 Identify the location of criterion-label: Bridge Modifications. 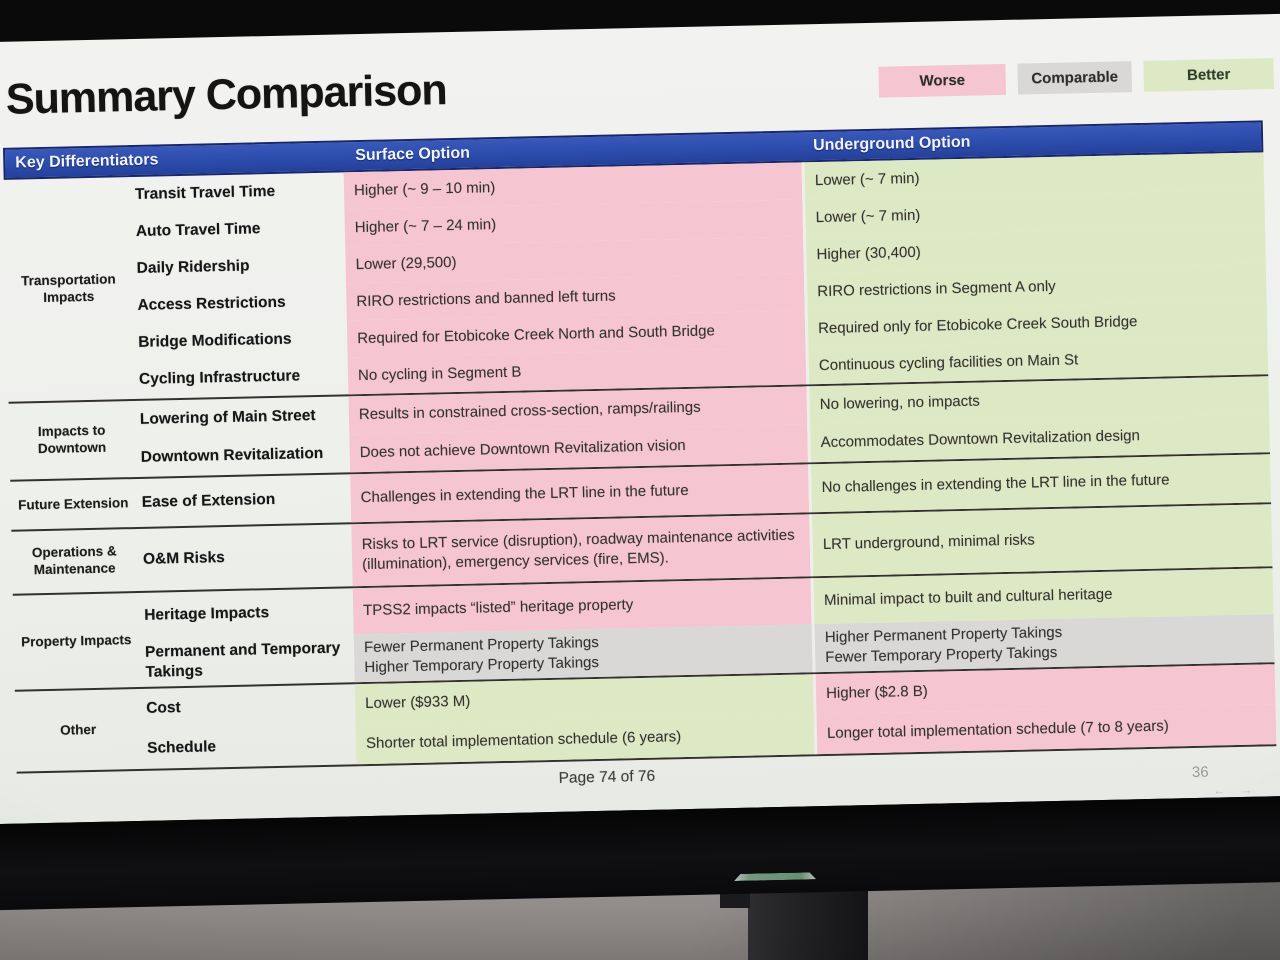
(215, 341).